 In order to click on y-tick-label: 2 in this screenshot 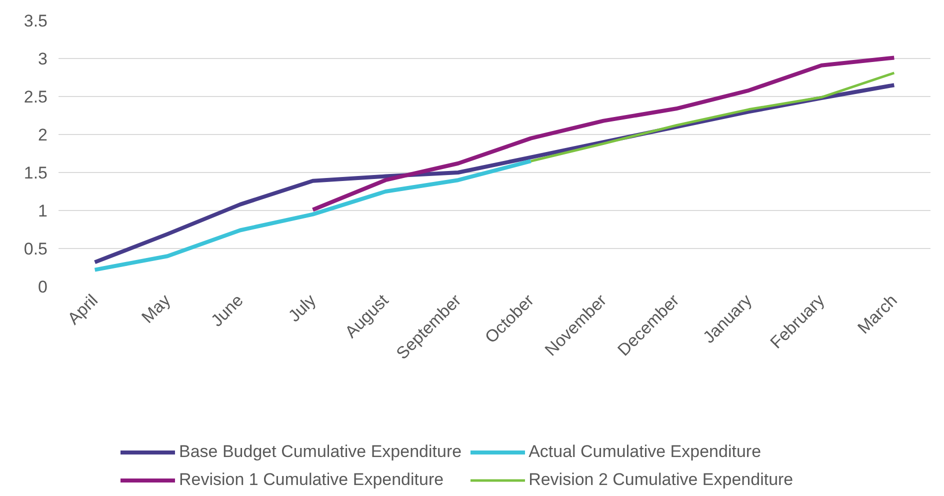, I will do `click(43, 135)`.